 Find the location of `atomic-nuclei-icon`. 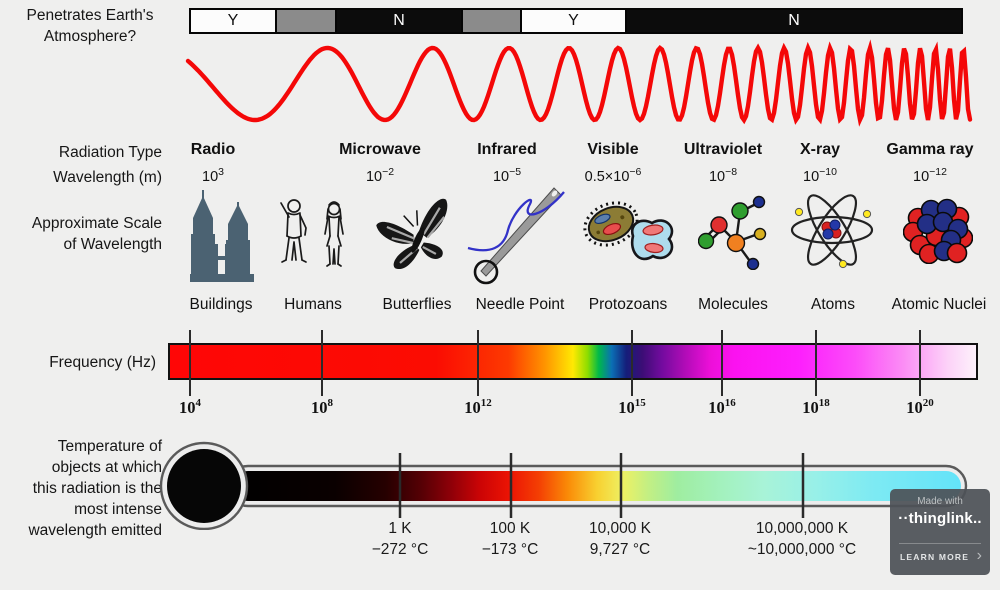

atomic-nuclei-icon is located at coordinates (938, 231).